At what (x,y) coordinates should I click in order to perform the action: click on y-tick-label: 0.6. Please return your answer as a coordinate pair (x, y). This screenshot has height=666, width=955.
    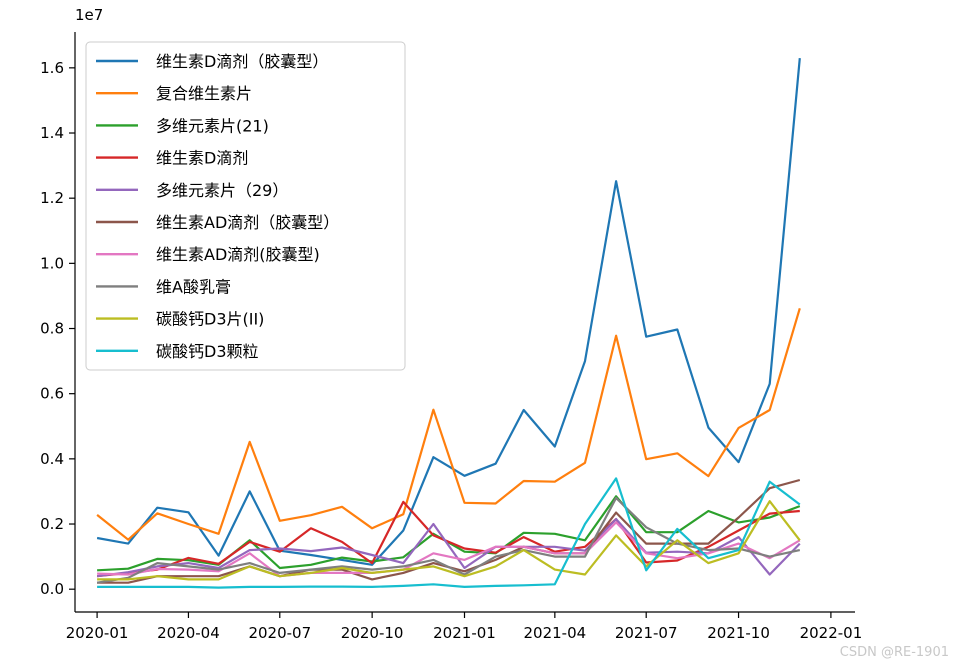
    Looking at the image, I should click on (52, 394).